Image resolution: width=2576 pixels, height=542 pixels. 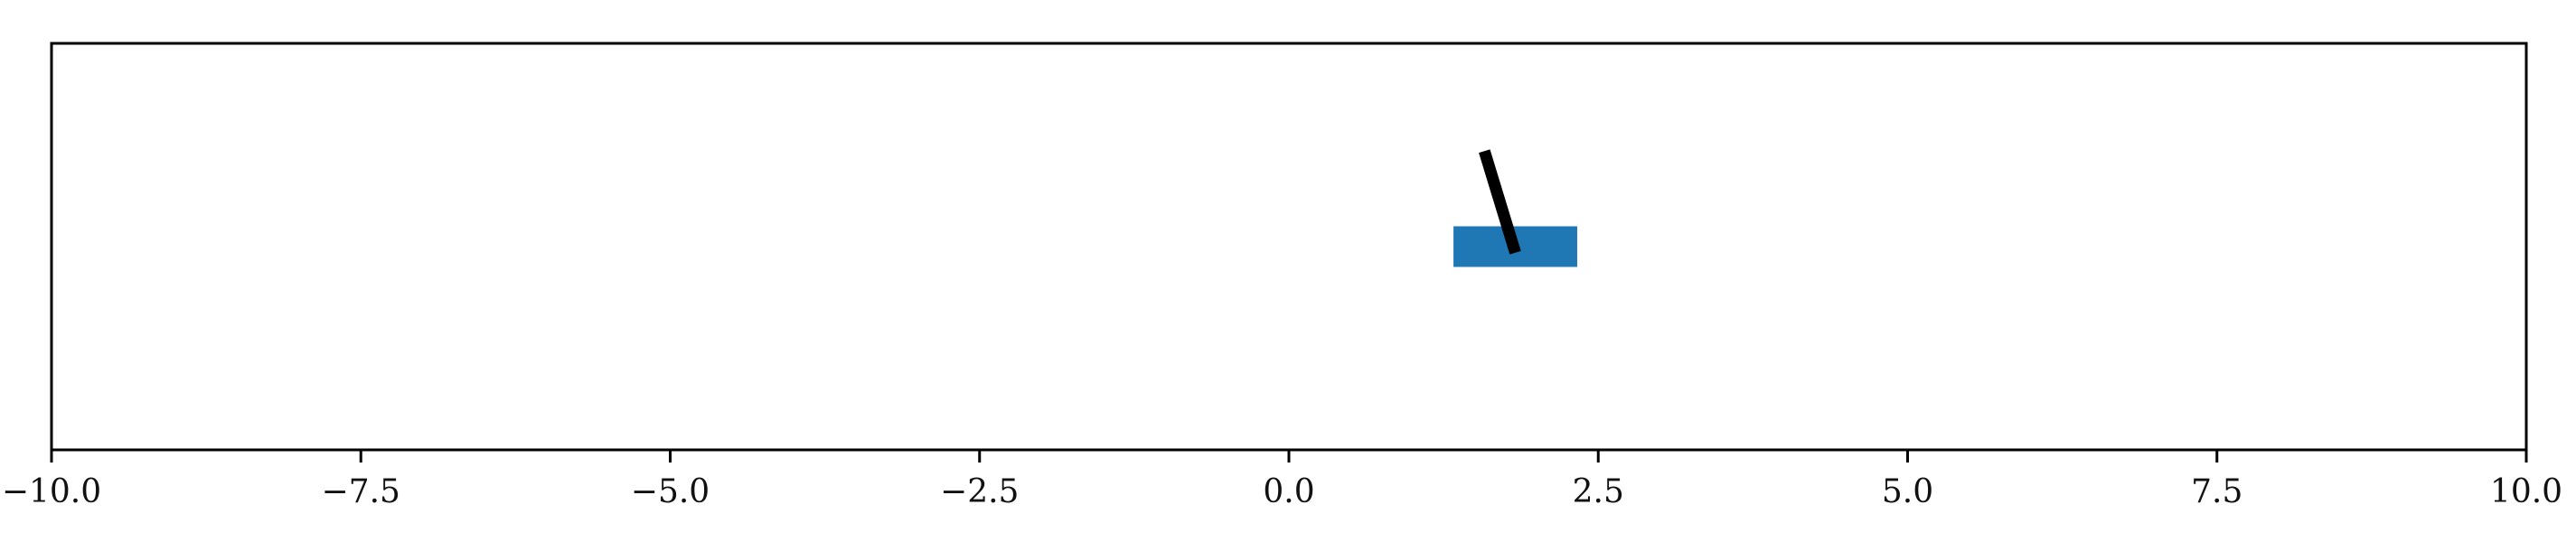 I want to click on x-tick-label: 2.5, so click(x=1598, y=491).